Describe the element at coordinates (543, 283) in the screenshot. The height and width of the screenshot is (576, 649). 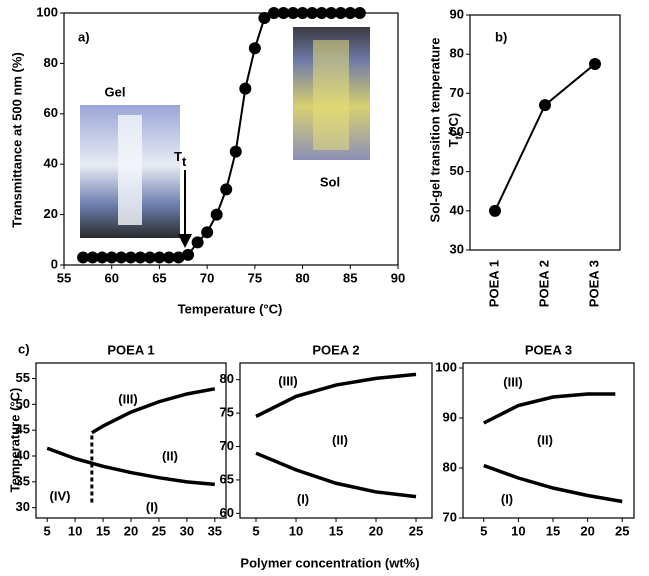
I see `x-tick-label: POEA 2` at that location.